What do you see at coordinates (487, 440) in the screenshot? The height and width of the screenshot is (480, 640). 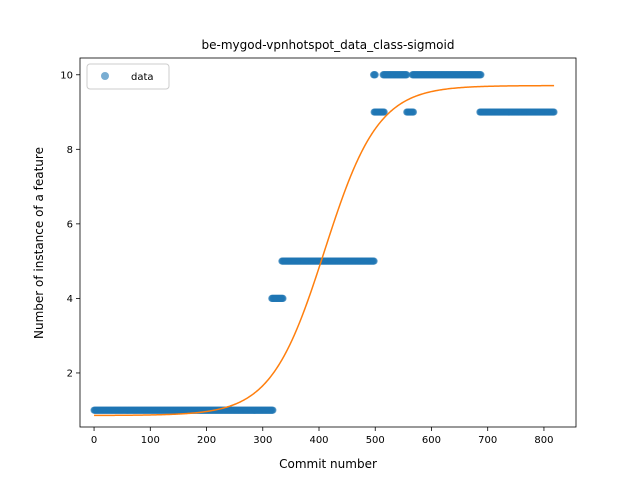 I see `x-tick-label: 700` at bounding box center [487, 440].